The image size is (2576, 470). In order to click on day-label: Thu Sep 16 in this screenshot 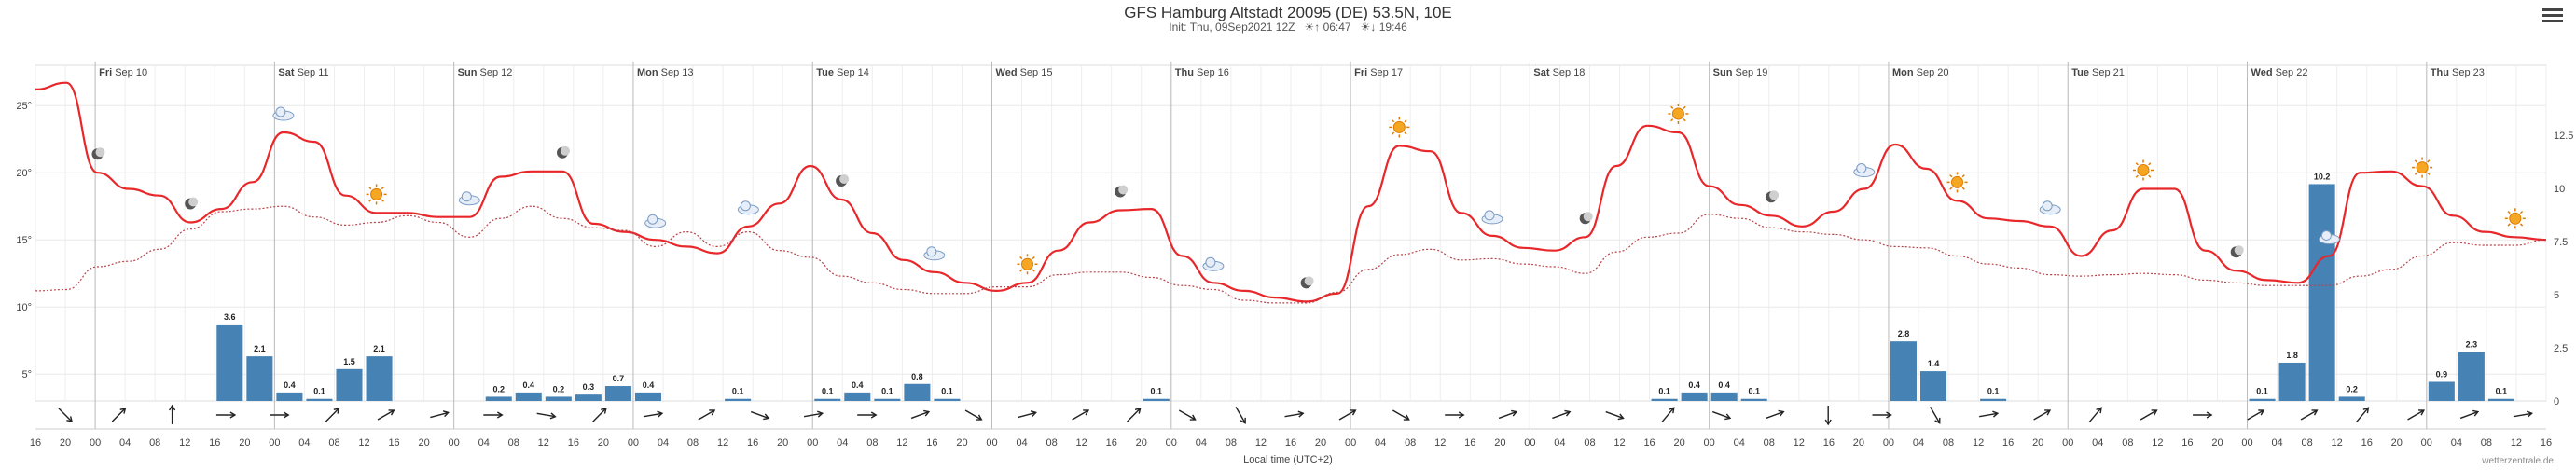, I will do `click(1202, 72)`.